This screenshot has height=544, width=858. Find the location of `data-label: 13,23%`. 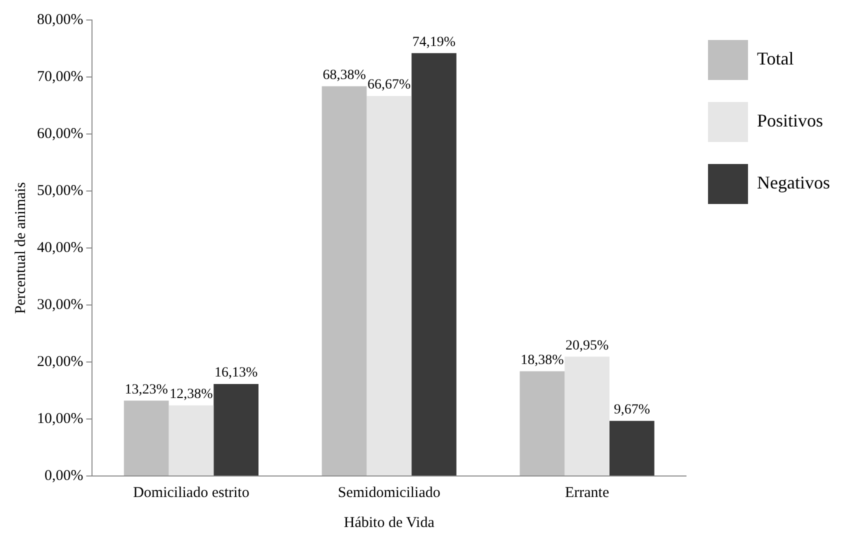

data-label: 13,23% is located at coordinates (146, 390).